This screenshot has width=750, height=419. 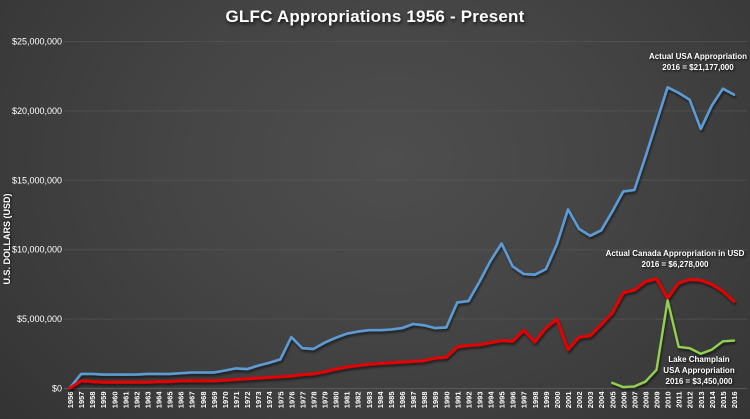 I want to click on y-tick-label: $5,000,000, so click(x=39, y=319).